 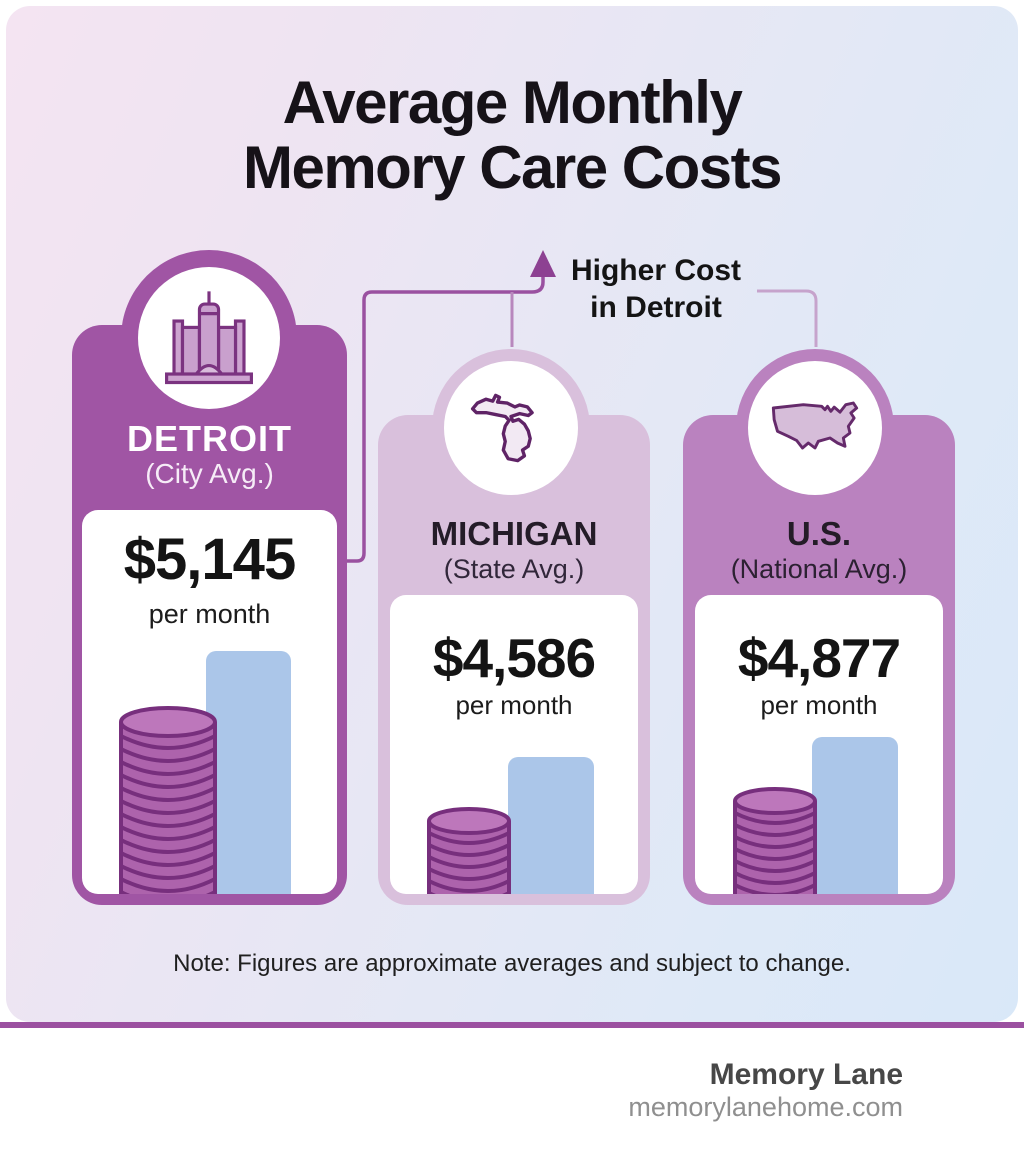 What do you see at coordinates (656, 307) in the screenshot?
I see `annotation-line-2: in Detroit` at bounding box center [656, 307].